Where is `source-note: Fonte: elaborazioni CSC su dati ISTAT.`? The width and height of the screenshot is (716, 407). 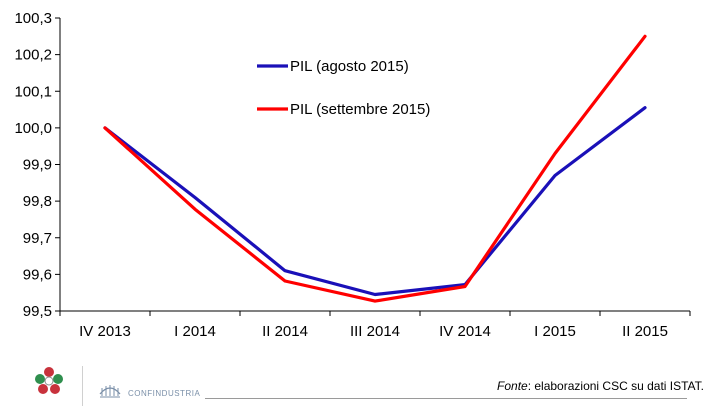
source-note: Fonte: elaborazioni CSC su dati ISTAT. is located at coordinates (600, 386).